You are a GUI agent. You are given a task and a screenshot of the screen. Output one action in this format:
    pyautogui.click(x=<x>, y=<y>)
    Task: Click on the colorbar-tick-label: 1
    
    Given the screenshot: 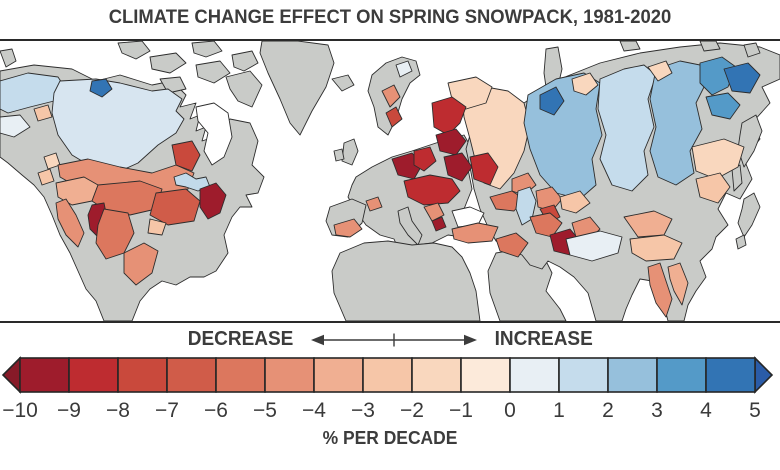 What is the action you would take?
    pyautogui.click(x=559, y=410)
    